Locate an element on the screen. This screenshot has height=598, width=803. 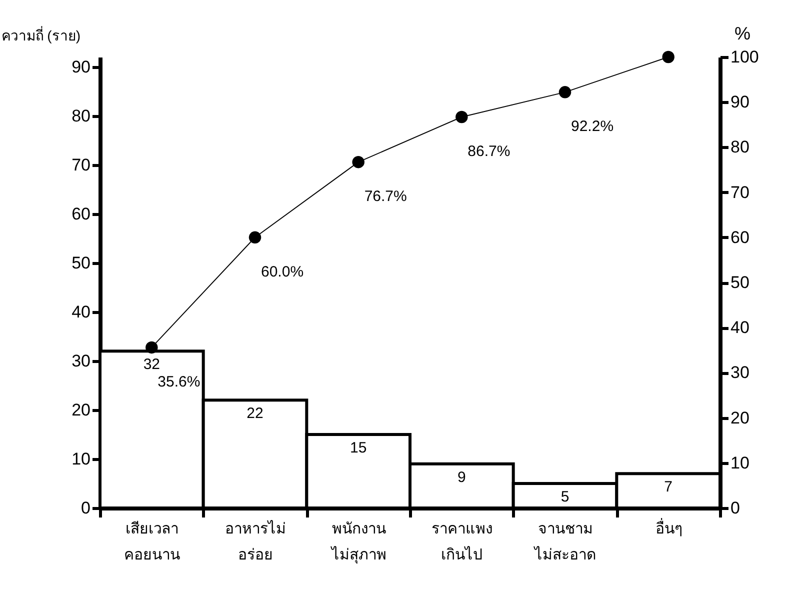
y-tick-label: 20 is located at coordinates (81, 410).